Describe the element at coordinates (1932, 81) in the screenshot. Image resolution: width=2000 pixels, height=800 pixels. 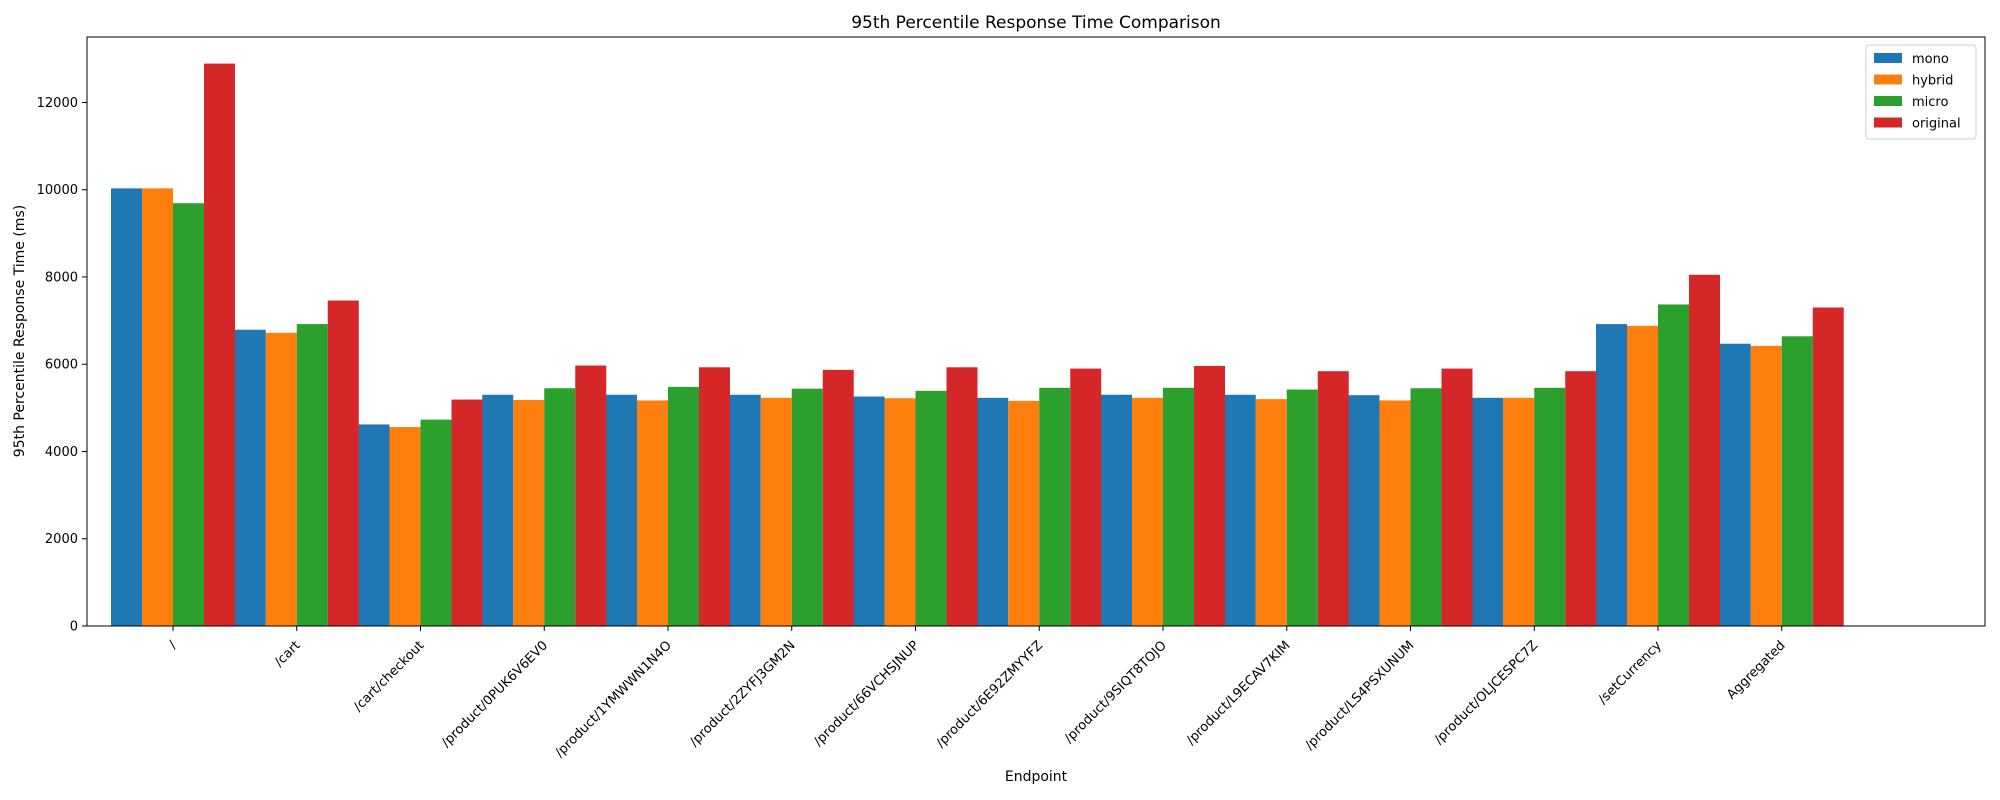
I see `legend-label-hybrid: hybrid` at that location.